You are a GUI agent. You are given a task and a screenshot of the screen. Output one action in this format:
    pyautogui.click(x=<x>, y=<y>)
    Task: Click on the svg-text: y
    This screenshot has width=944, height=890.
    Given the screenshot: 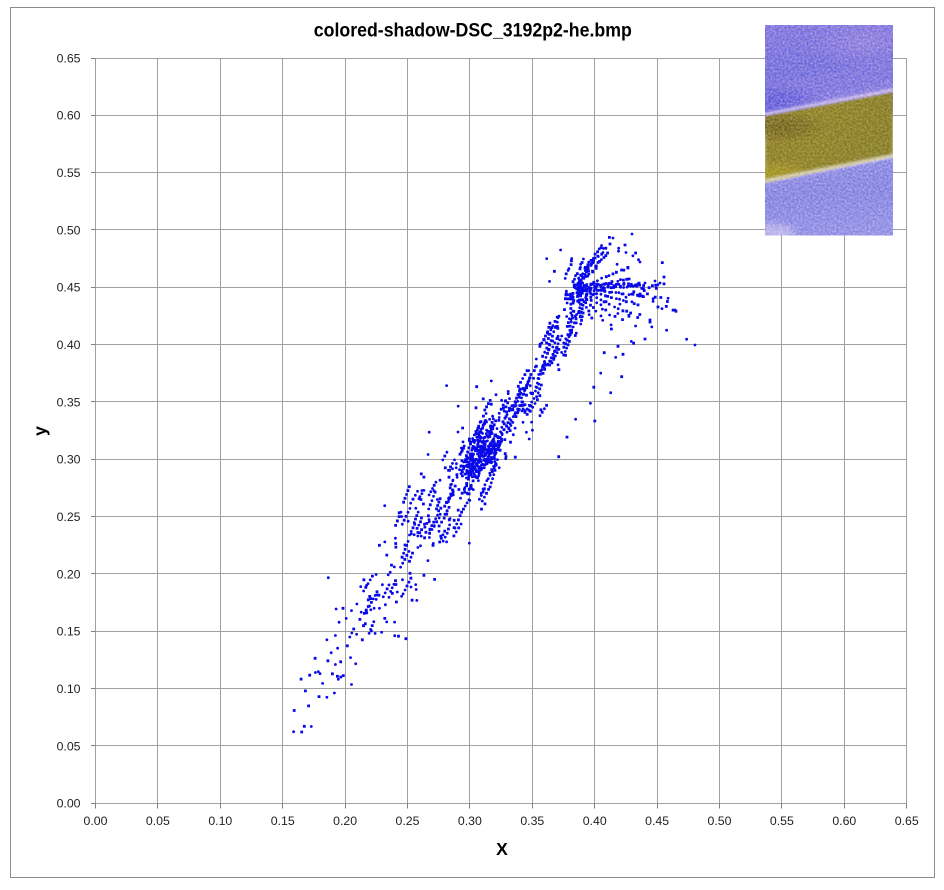 What is the action you would take?
    pyautogui.click(x=40, y=431)
    